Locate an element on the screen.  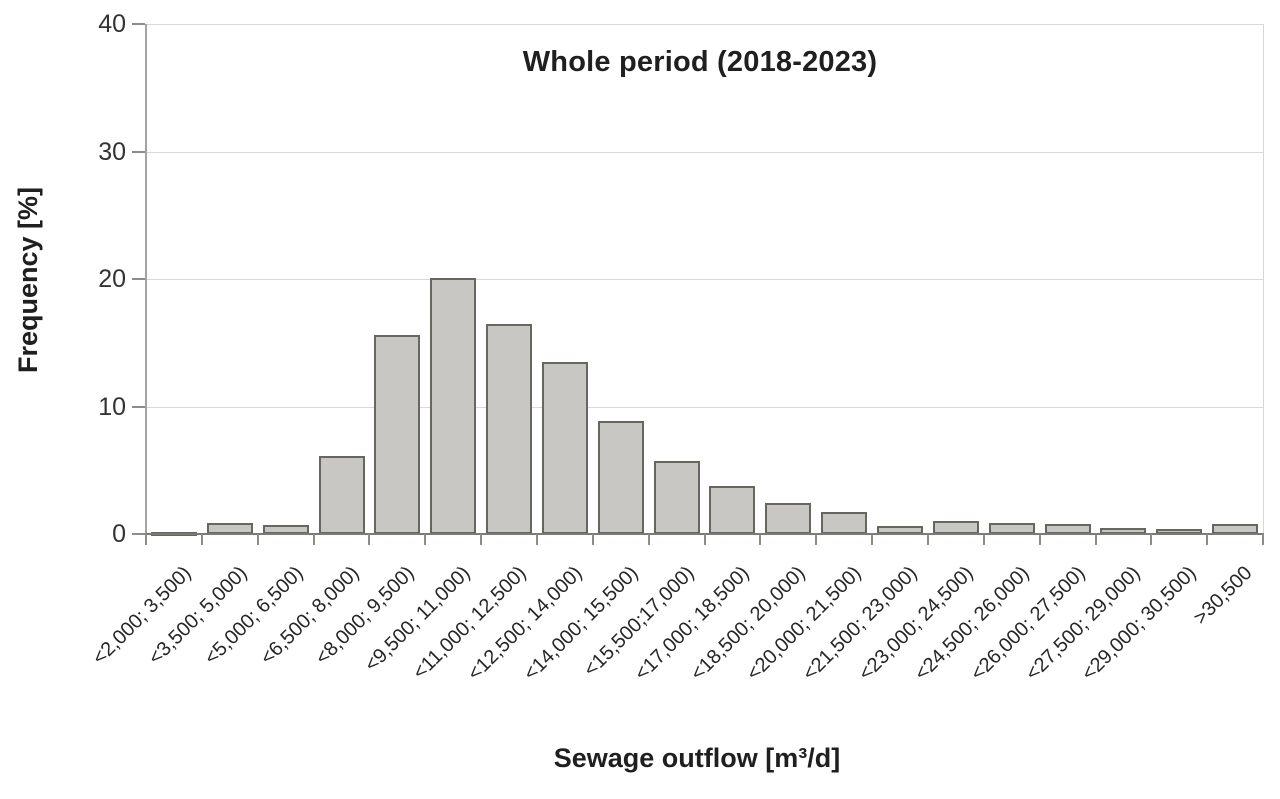
y-tick-label: 10 is located at coordinates (112, 406).